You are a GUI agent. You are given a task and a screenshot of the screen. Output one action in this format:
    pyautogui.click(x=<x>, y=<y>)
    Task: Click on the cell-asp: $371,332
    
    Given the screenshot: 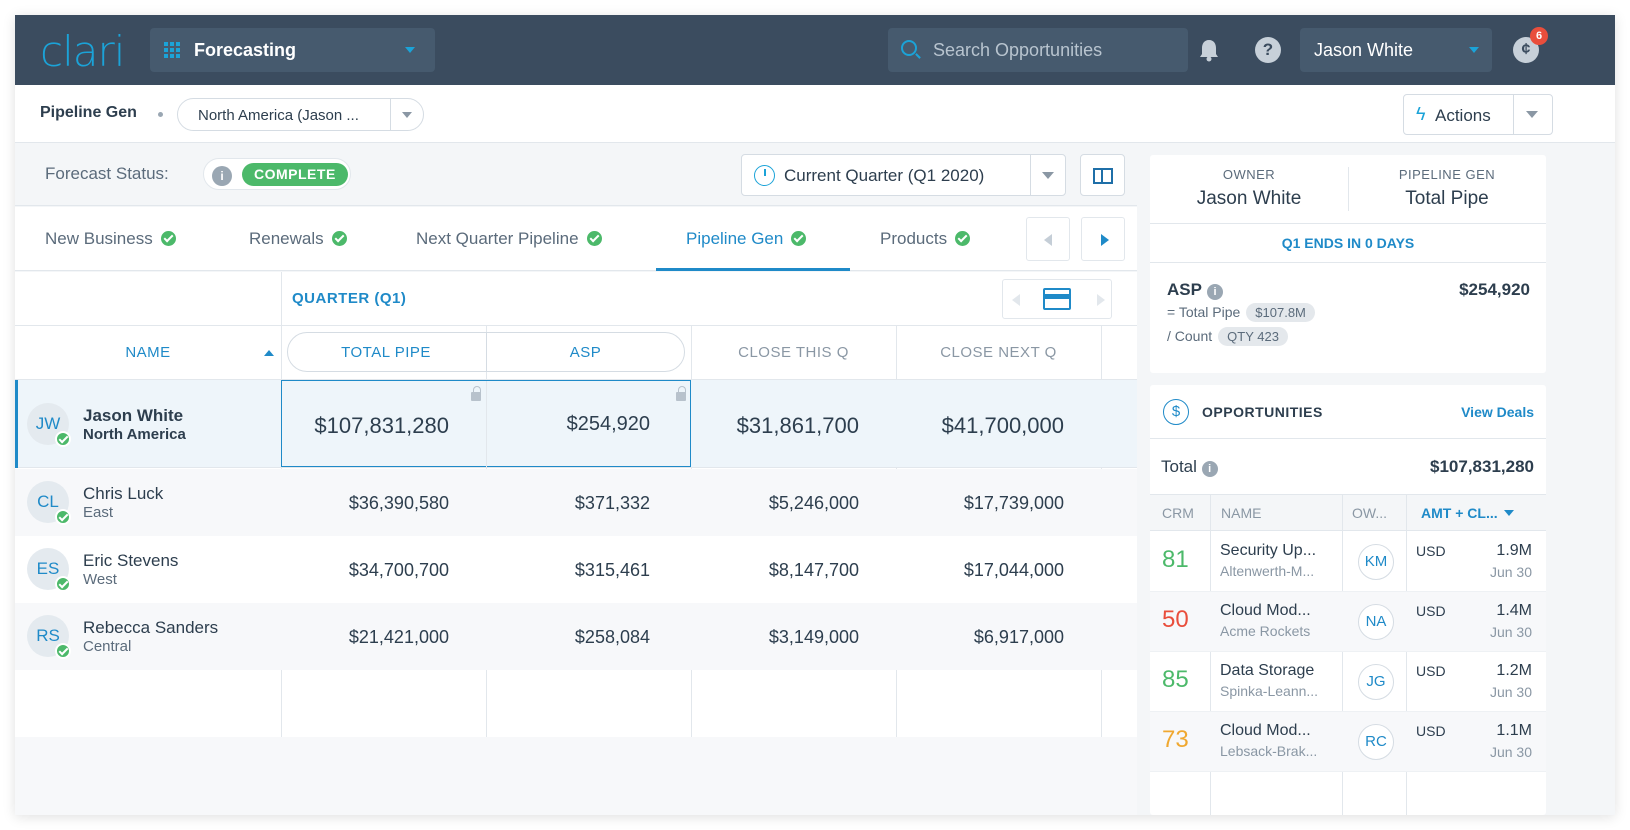 What is the action you would take?
    pyautogui.click(x=612, y=503)
    